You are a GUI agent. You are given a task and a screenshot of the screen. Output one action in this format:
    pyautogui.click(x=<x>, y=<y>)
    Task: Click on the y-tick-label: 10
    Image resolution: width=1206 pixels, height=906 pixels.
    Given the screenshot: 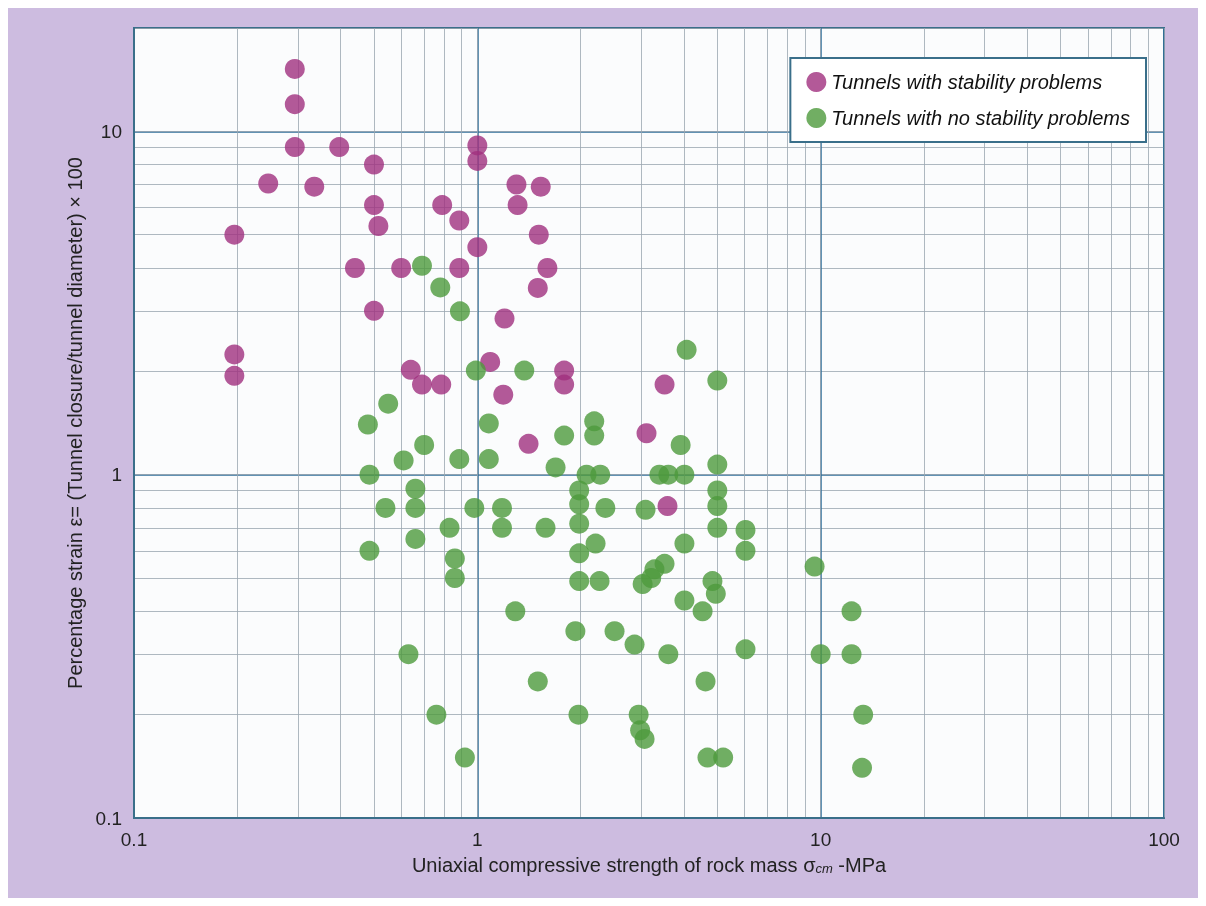 What is the action you would take?
    pyautogui.click(x=111, y=131)
    